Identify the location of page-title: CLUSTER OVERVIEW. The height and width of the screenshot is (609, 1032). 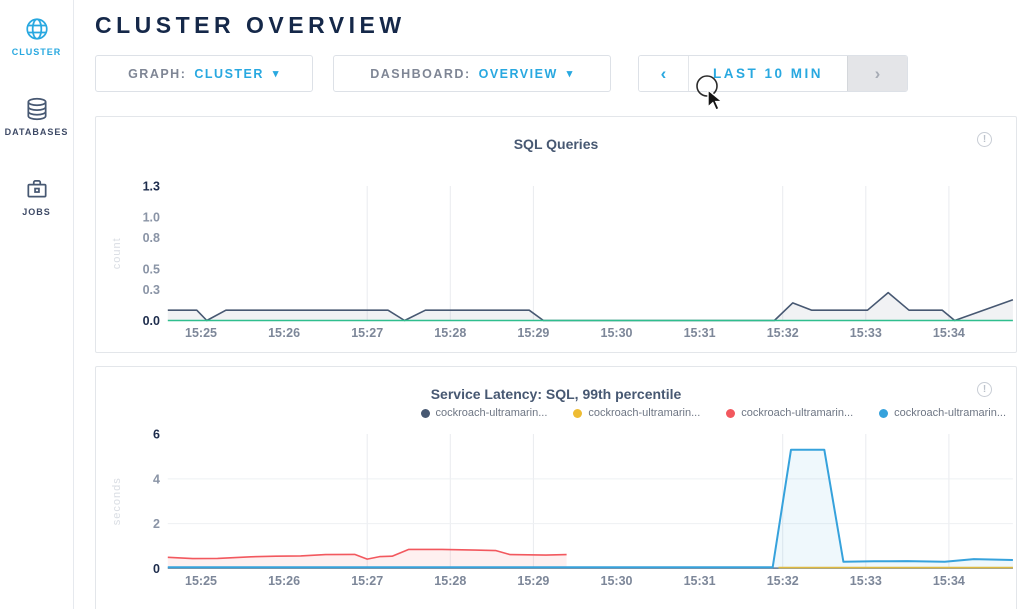
(250, 25).